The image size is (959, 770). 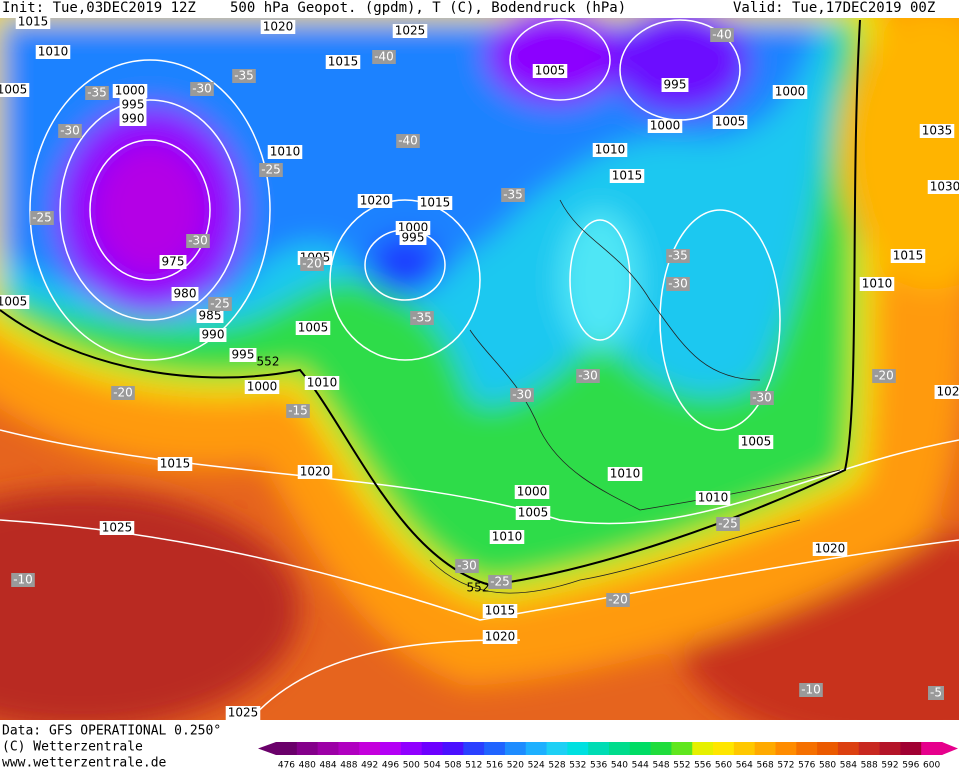 I want to click on pressure-label: 1030, so click(x=944, y=187).